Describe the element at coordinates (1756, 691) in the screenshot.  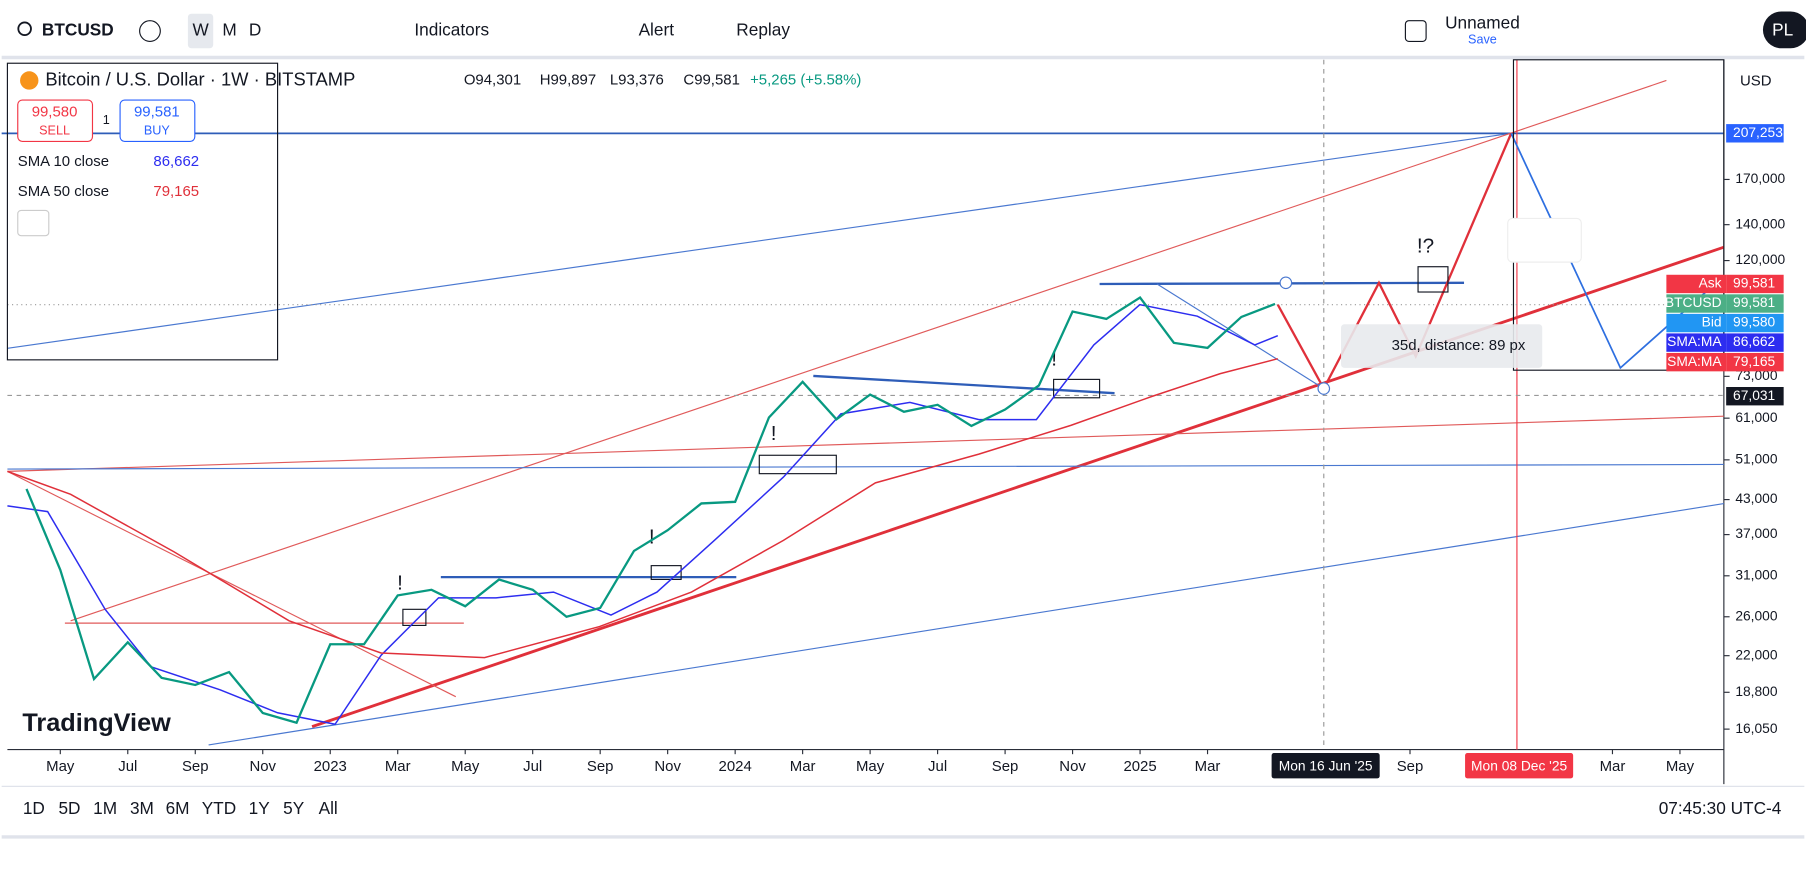
I see `y-tick-label: 18,800` at that location.